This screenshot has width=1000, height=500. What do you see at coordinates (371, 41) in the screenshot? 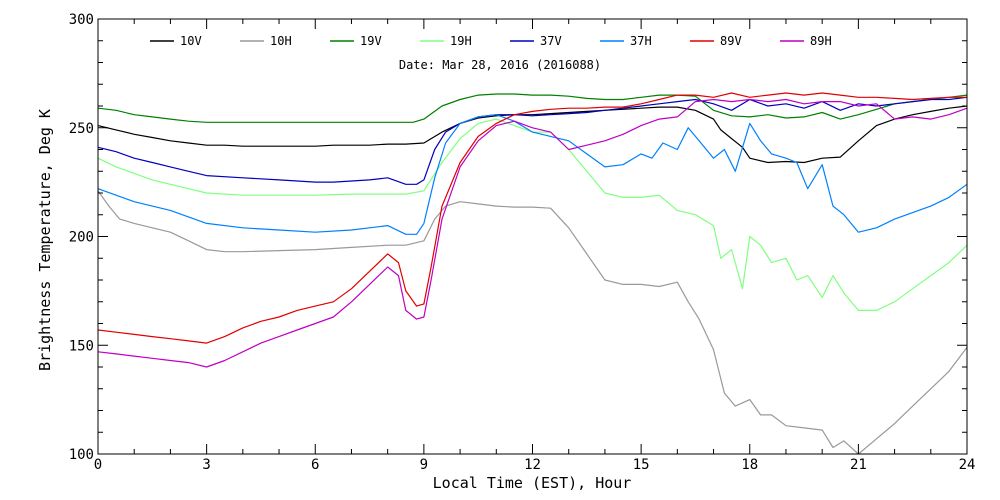
I see `legend-label-19V: 19V` at bounding box center [371, 41].